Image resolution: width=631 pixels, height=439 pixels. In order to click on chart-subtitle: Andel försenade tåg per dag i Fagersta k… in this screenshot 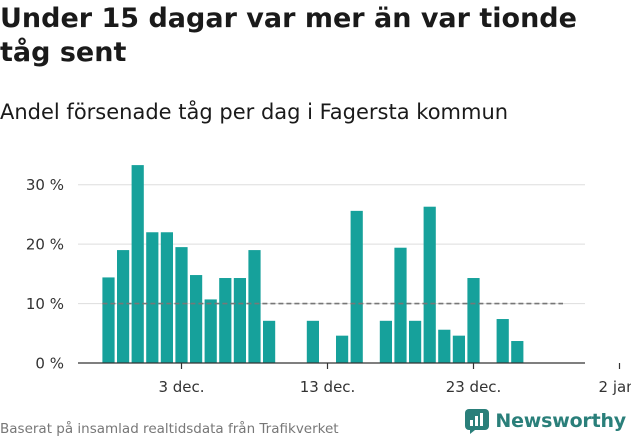, I will do `click(254, 112)`.